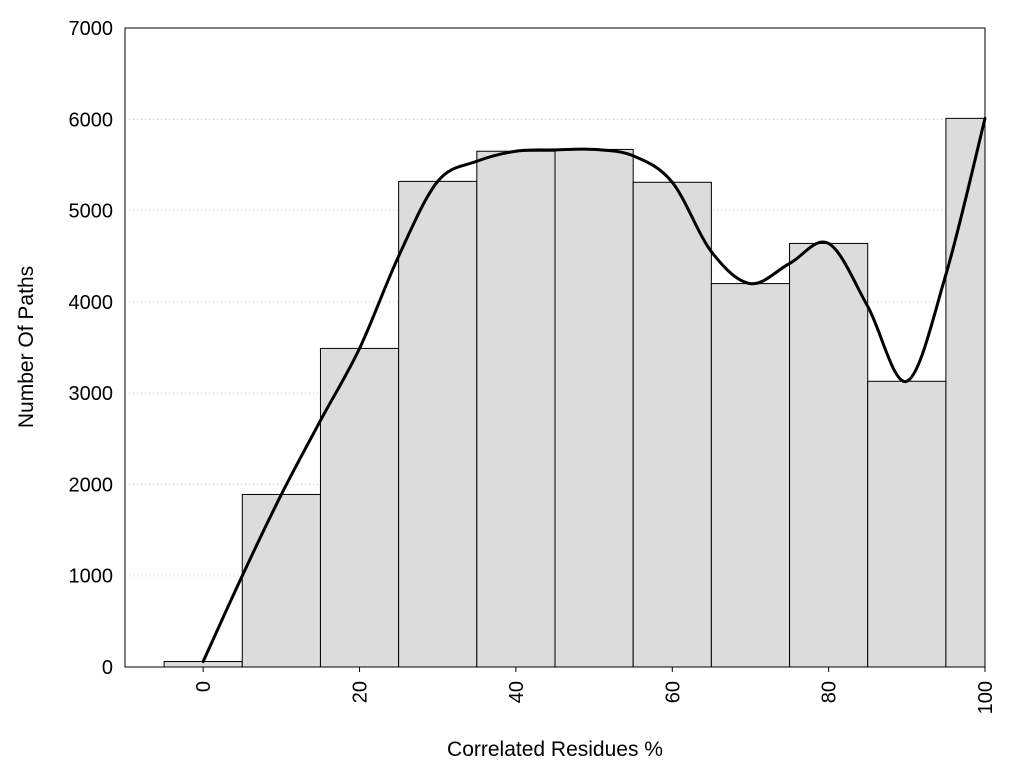 This screenshot has width=1024, height=773. I want to click on x-axis-label: Correlated Residues %, so click(555, 749).